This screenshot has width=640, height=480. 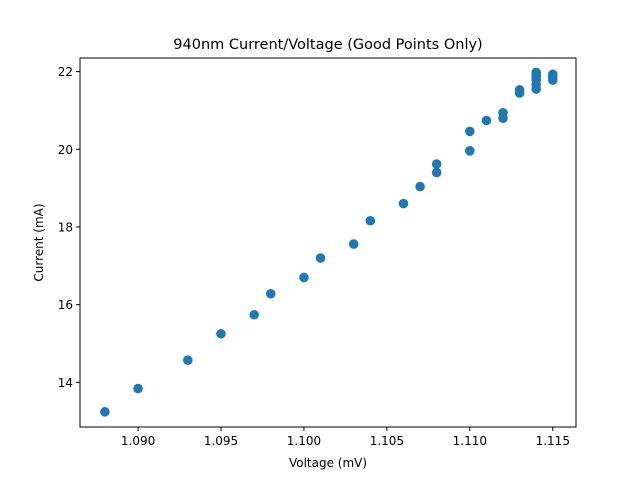 What do you see at coordinates (470, 441) in the screenshot?
I see `x-tick-label: 1.110` at bounding box center [470, 441].